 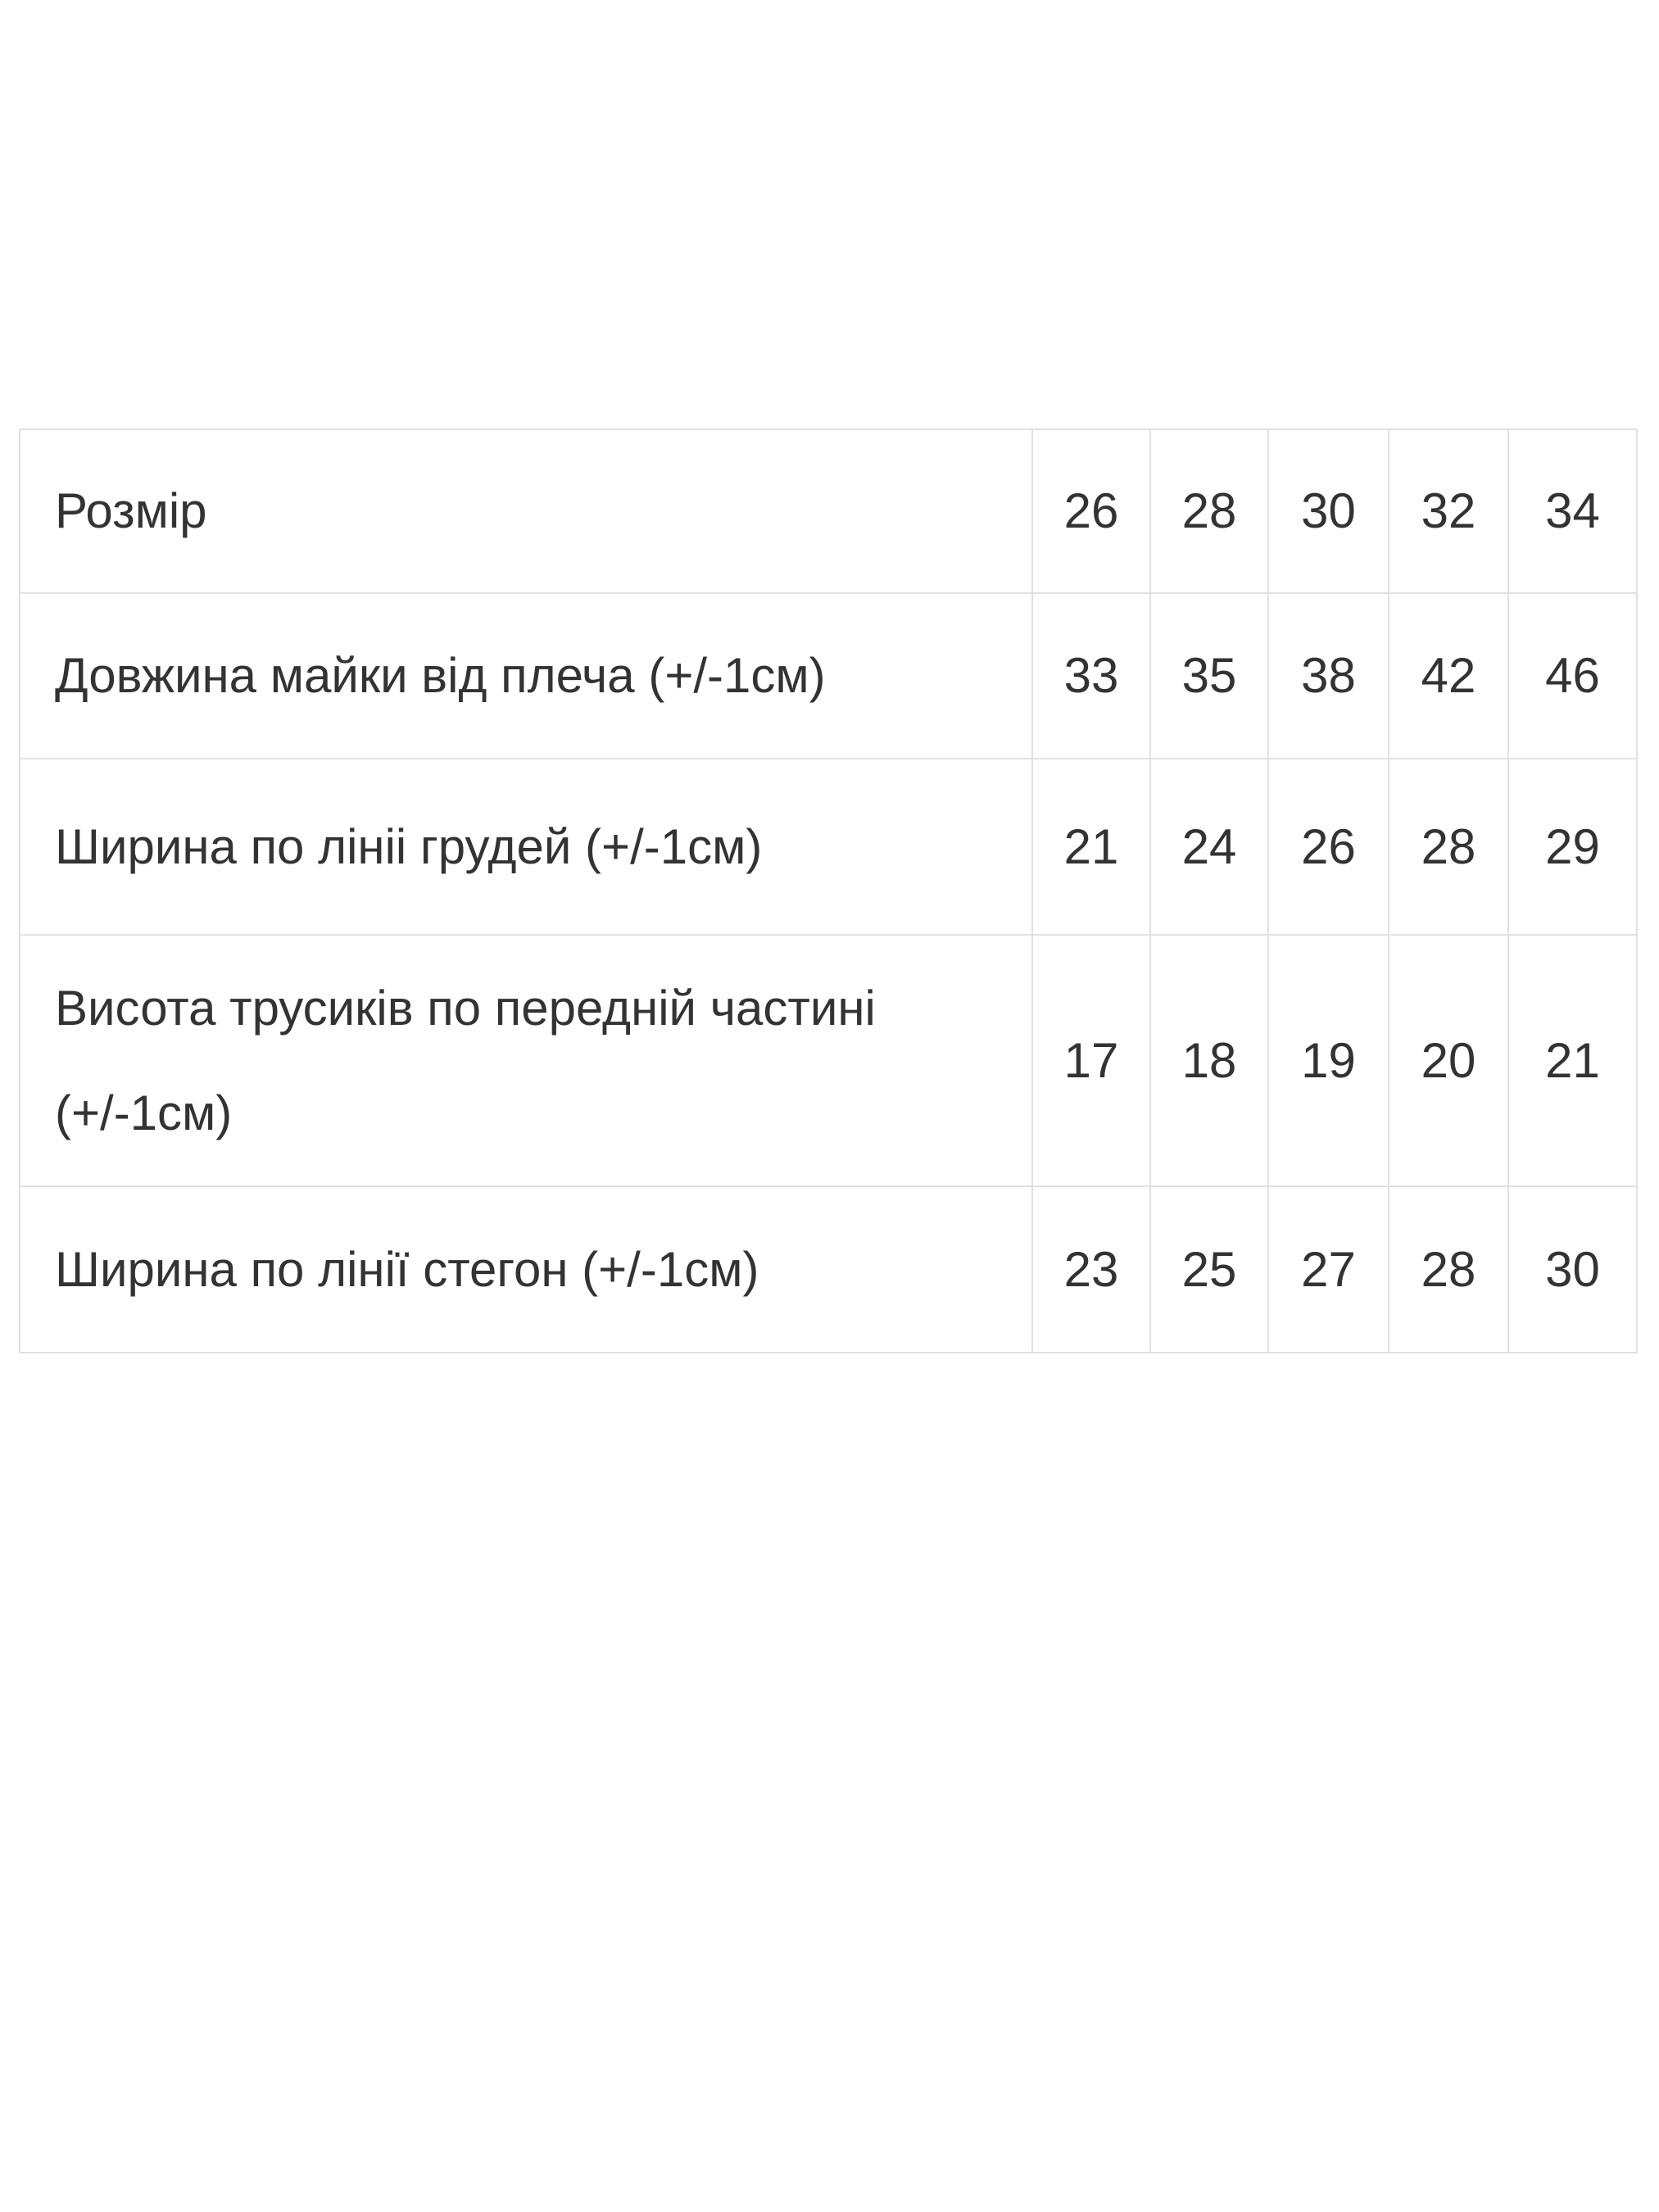 What do you see at coordinates (1328, 1060) in the screenshot?
I see `cell-value: 19` at bounding box center [1328, 1060].